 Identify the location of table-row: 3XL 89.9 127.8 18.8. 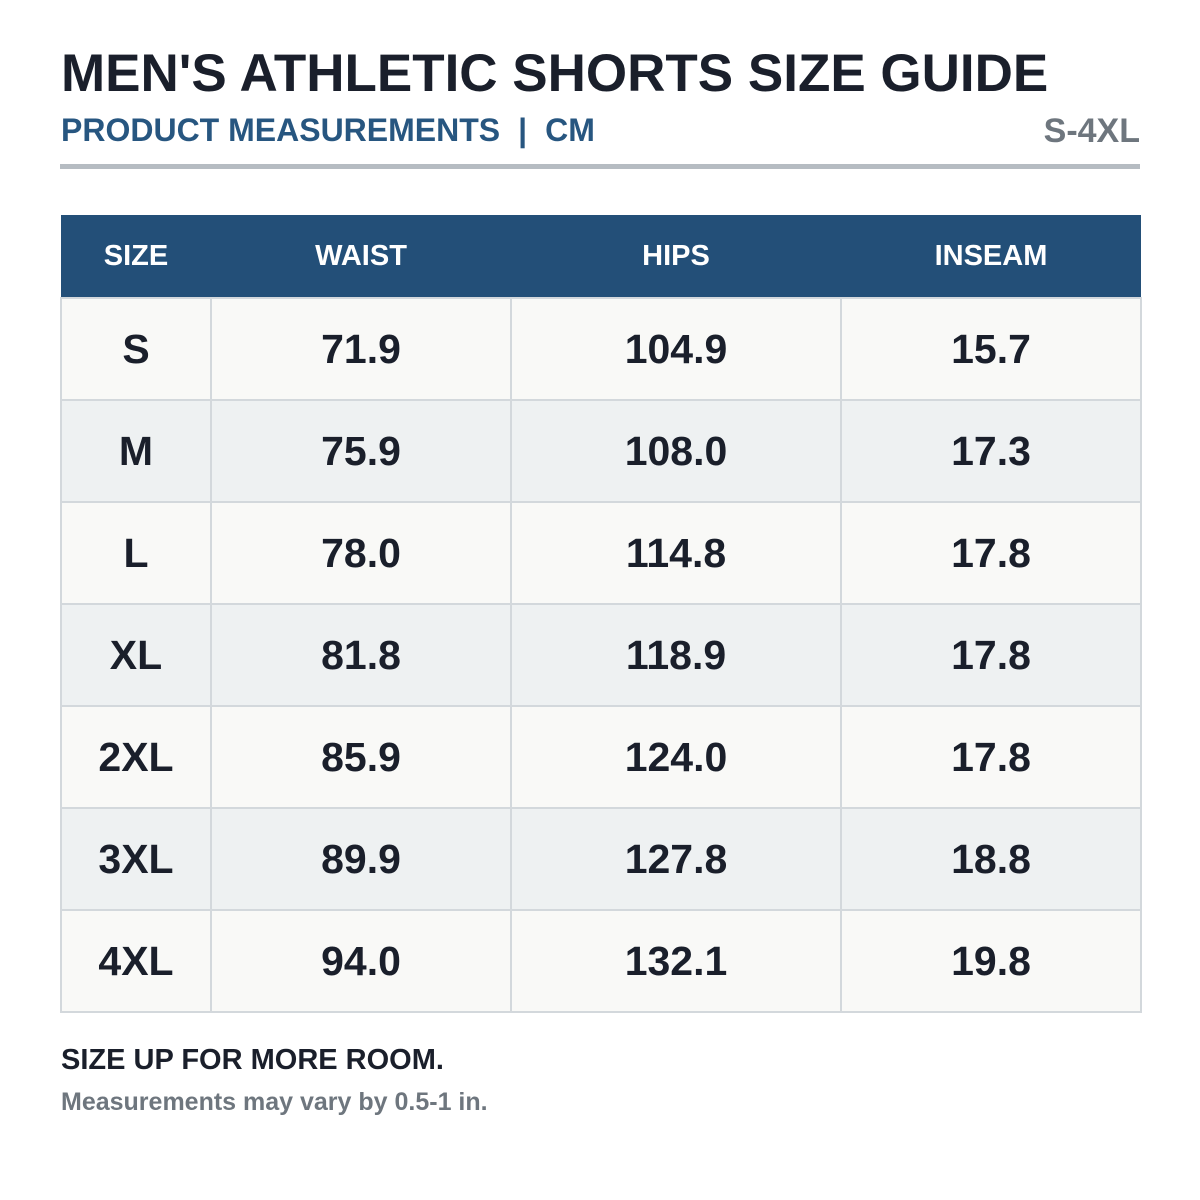
(601, 859).